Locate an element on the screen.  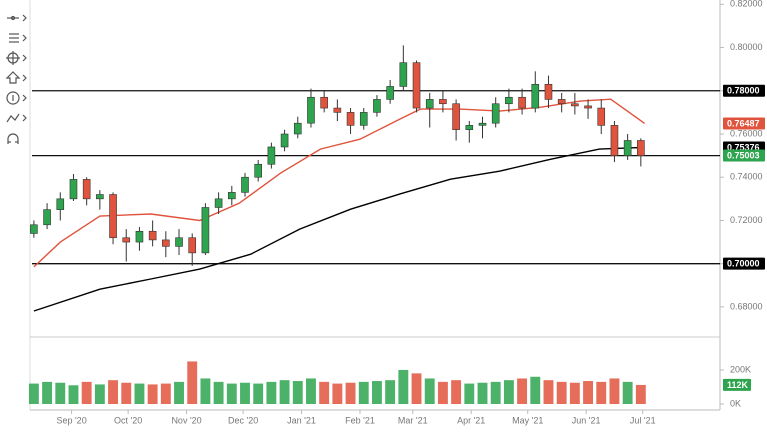
x-tick-label: Oct '20 is located at coordinates (128, 420).